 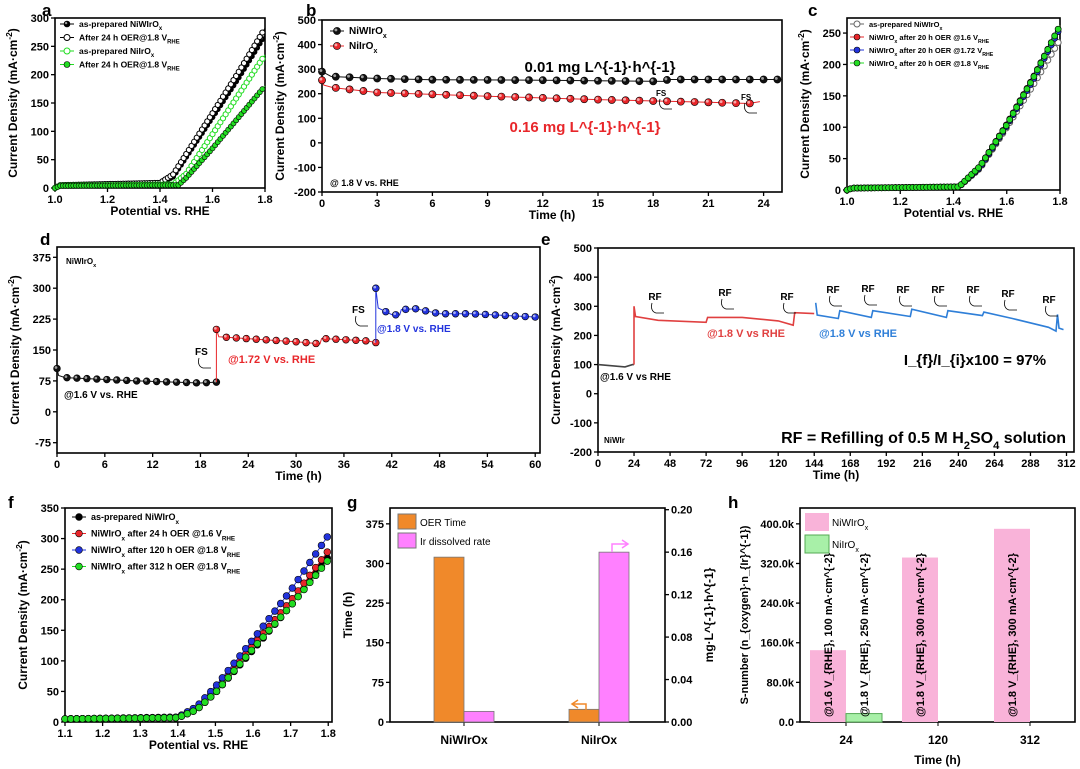 What do you see at coordinates (958, 464) in the screenshot?
I see `x-tick-label: 240` at bounding box center [958, 464].